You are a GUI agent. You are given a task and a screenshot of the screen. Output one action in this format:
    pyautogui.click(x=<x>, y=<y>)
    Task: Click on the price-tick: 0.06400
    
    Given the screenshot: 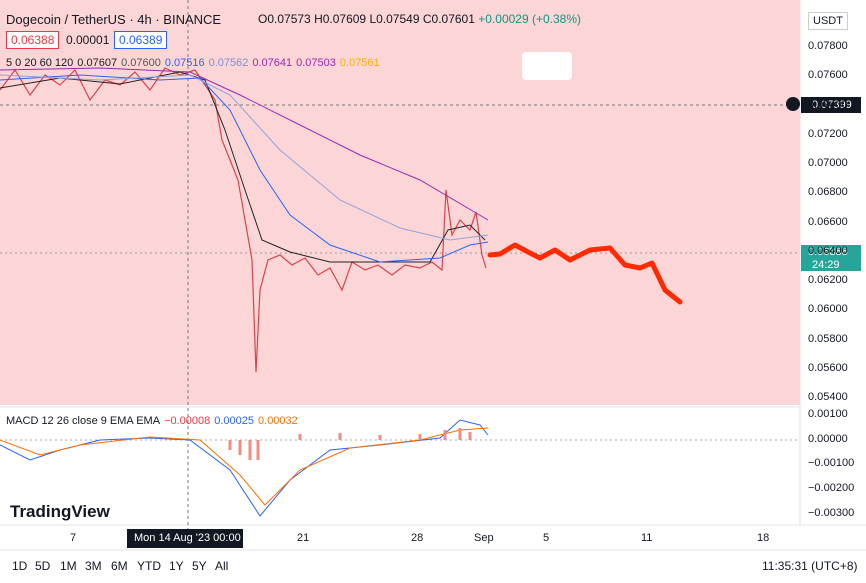 What is the action you would take?
    pyautogui.click(x=828, y=250)
    